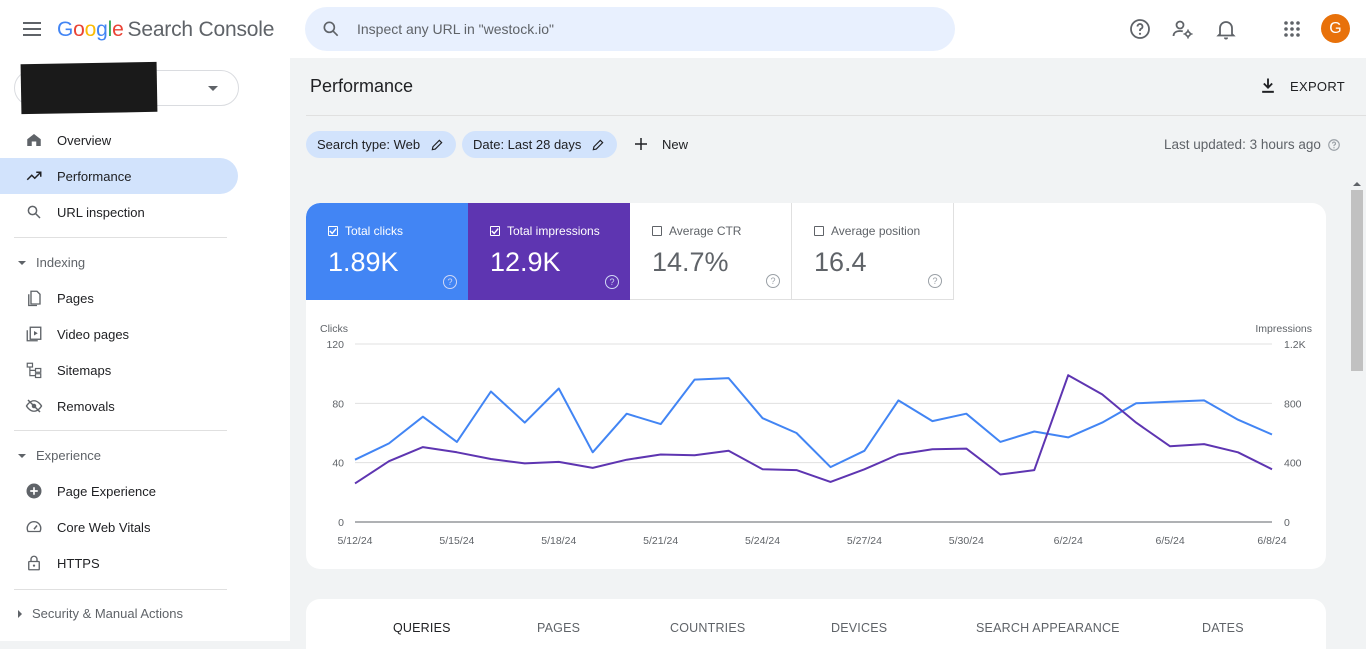 Image resolution: width=1366 pixels, height=649 pixels. I want to click on metric-average-ctr: Average CTR 14.7% ?, so click(711, 251).